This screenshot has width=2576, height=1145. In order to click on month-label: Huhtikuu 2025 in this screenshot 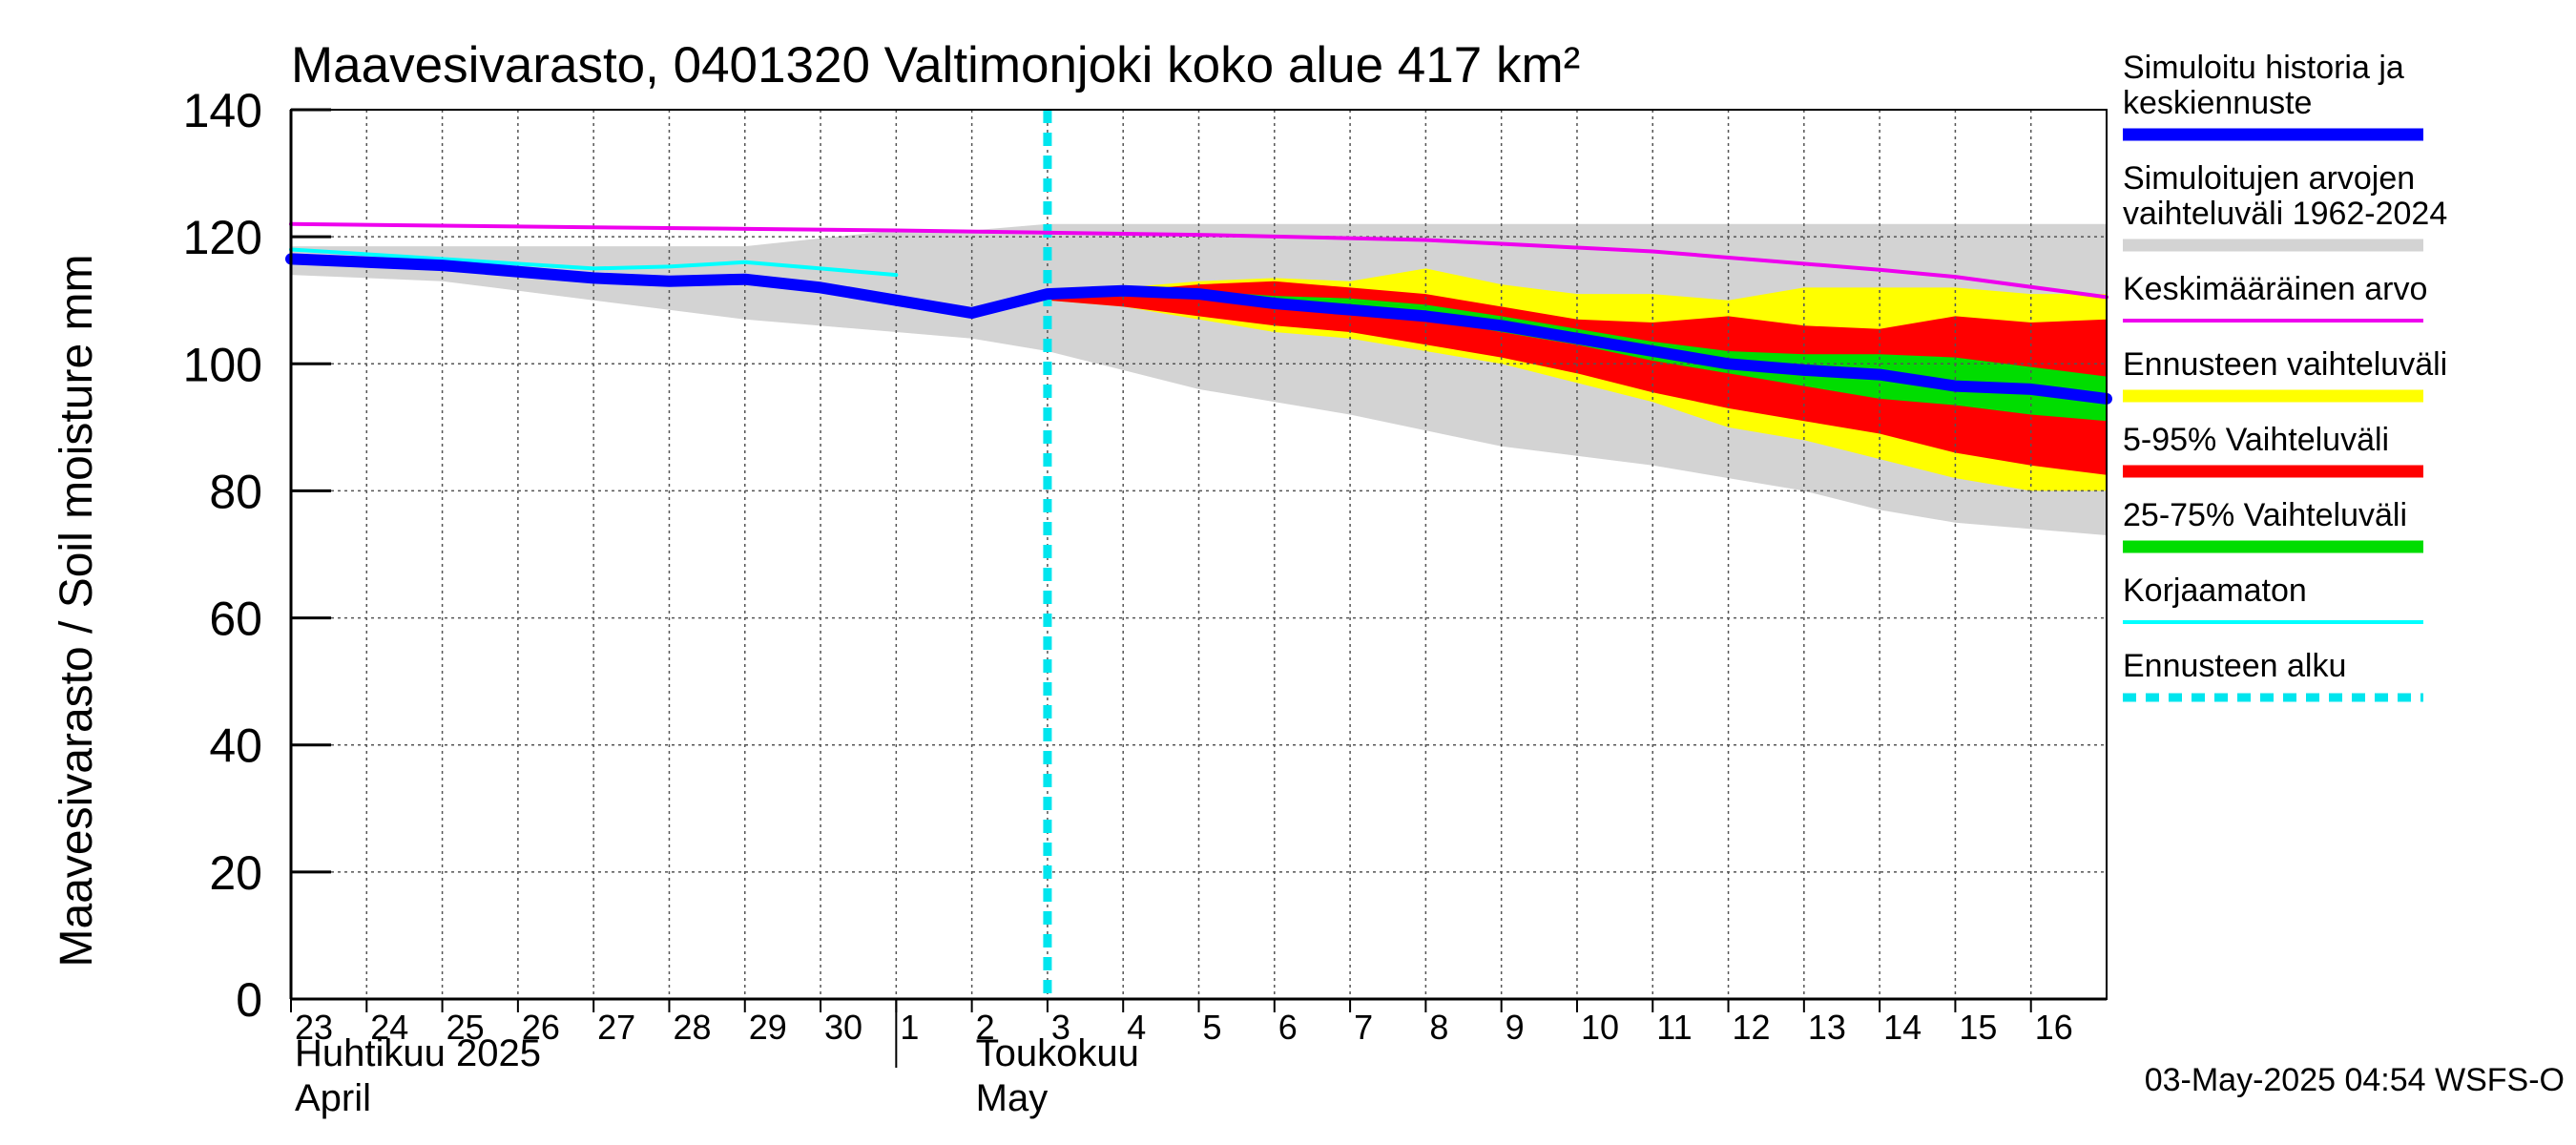, I will do `click(418, 1053)`.